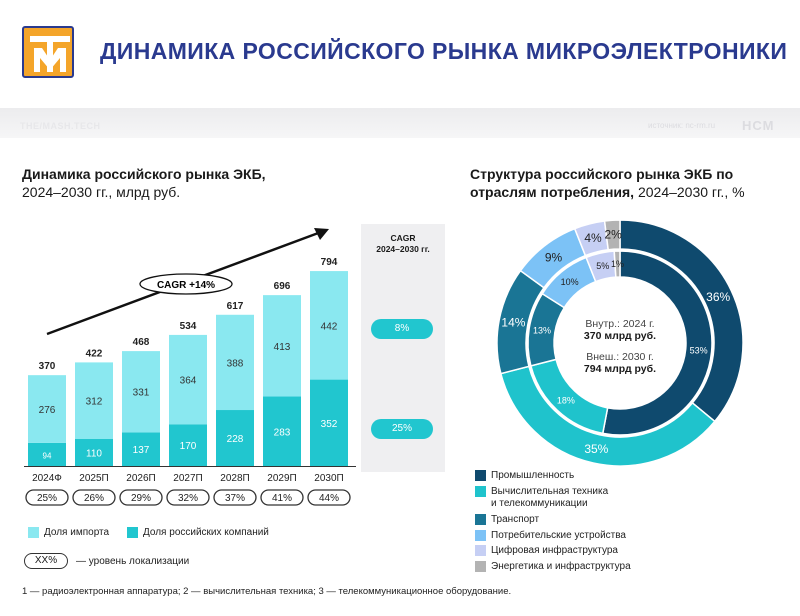 Image resolution: width=800 pixels, height=616 pixels. What do you see at coordinates (539, 503) in the screenshot?
I see `legend-computing-line2: и телекоммуникации` at bounding box center [539, 503].